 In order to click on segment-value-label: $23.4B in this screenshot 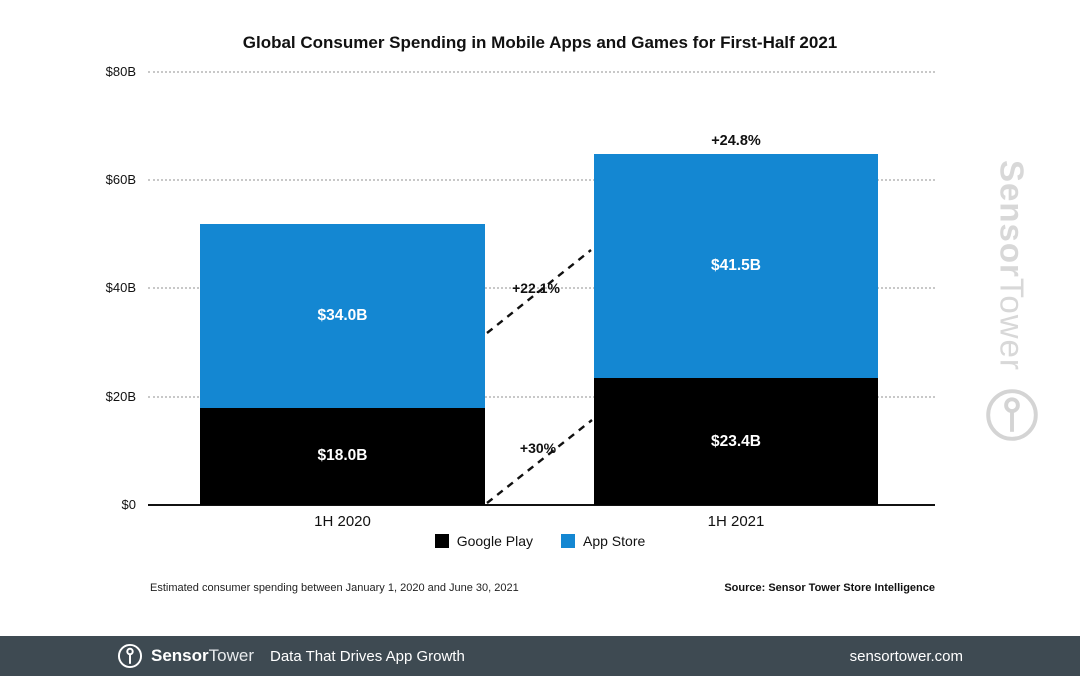, I will do `click(736, 441)`.